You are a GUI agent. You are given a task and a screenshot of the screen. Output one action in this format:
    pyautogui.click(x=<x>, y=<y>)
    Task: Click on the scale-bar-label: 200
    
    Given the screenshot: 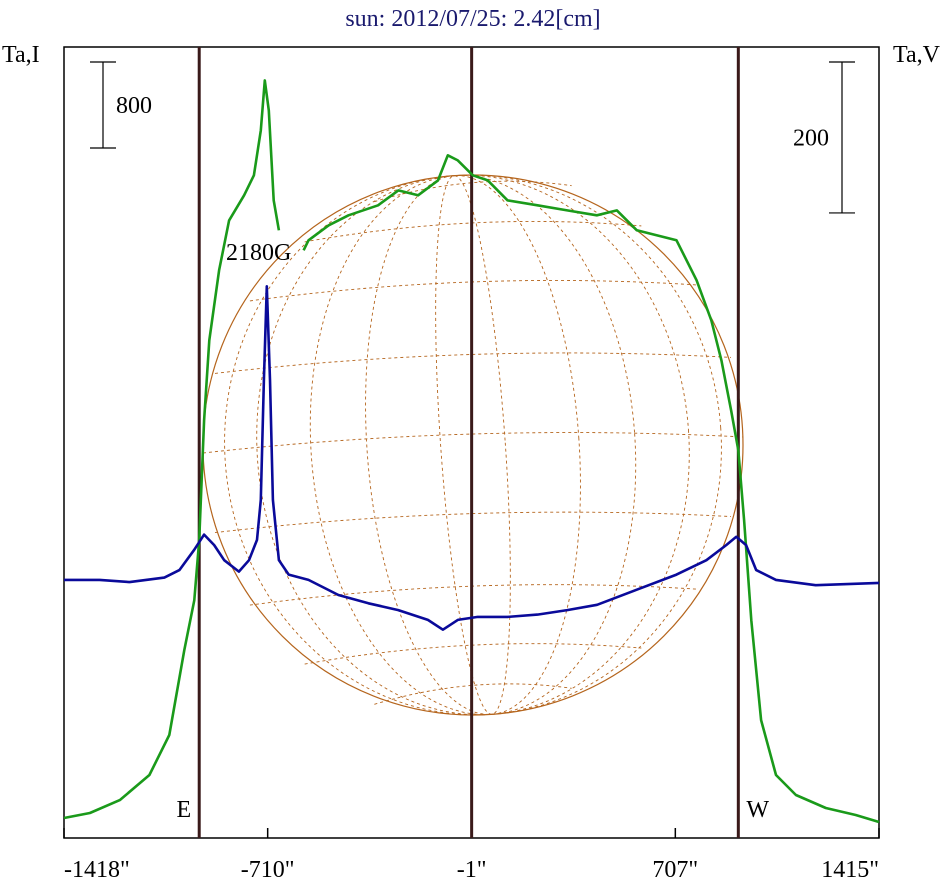 What is the action you would take?
    pyautogui.click(x=811, y=138)
    